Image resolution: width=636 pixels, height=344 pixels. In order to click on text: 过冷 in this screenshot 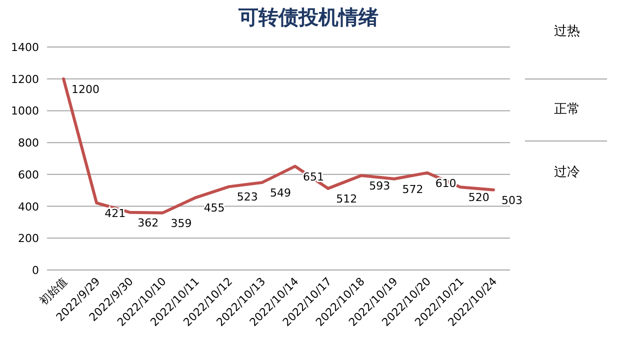, I will do `click(567, 172)`.